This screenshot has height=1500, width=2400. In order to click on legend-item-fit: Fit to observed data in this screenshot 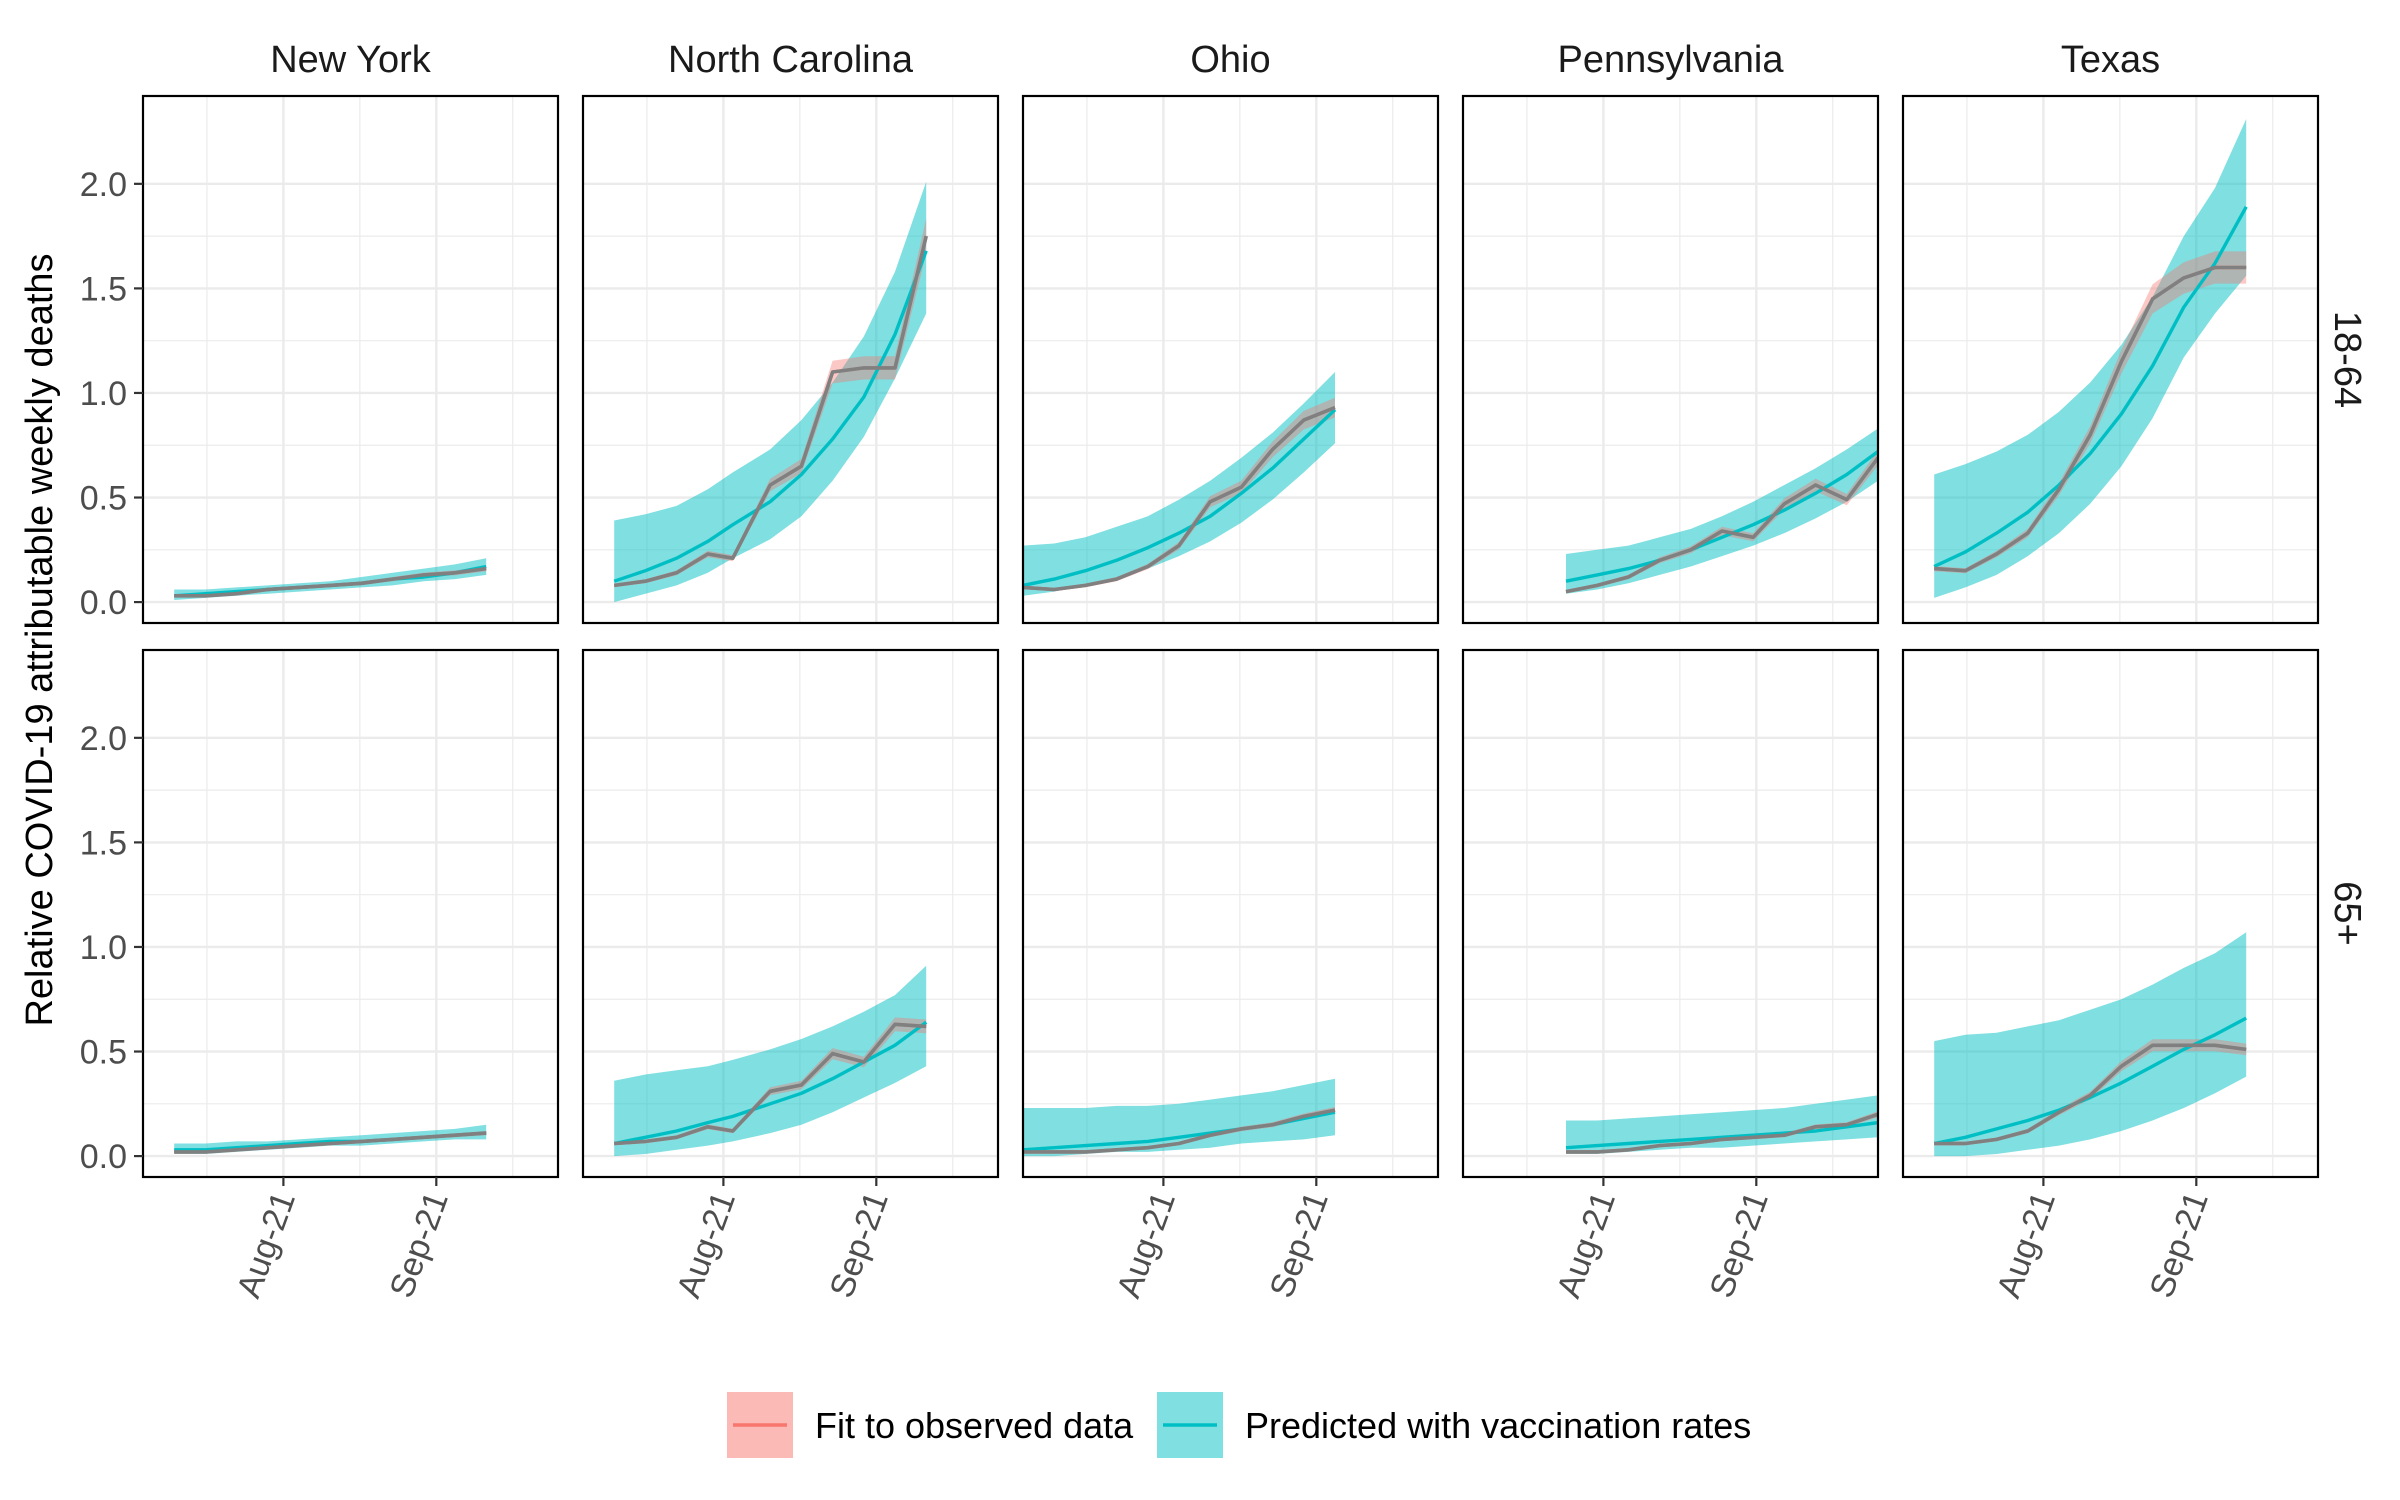, I will do `click(930, 1425)`.